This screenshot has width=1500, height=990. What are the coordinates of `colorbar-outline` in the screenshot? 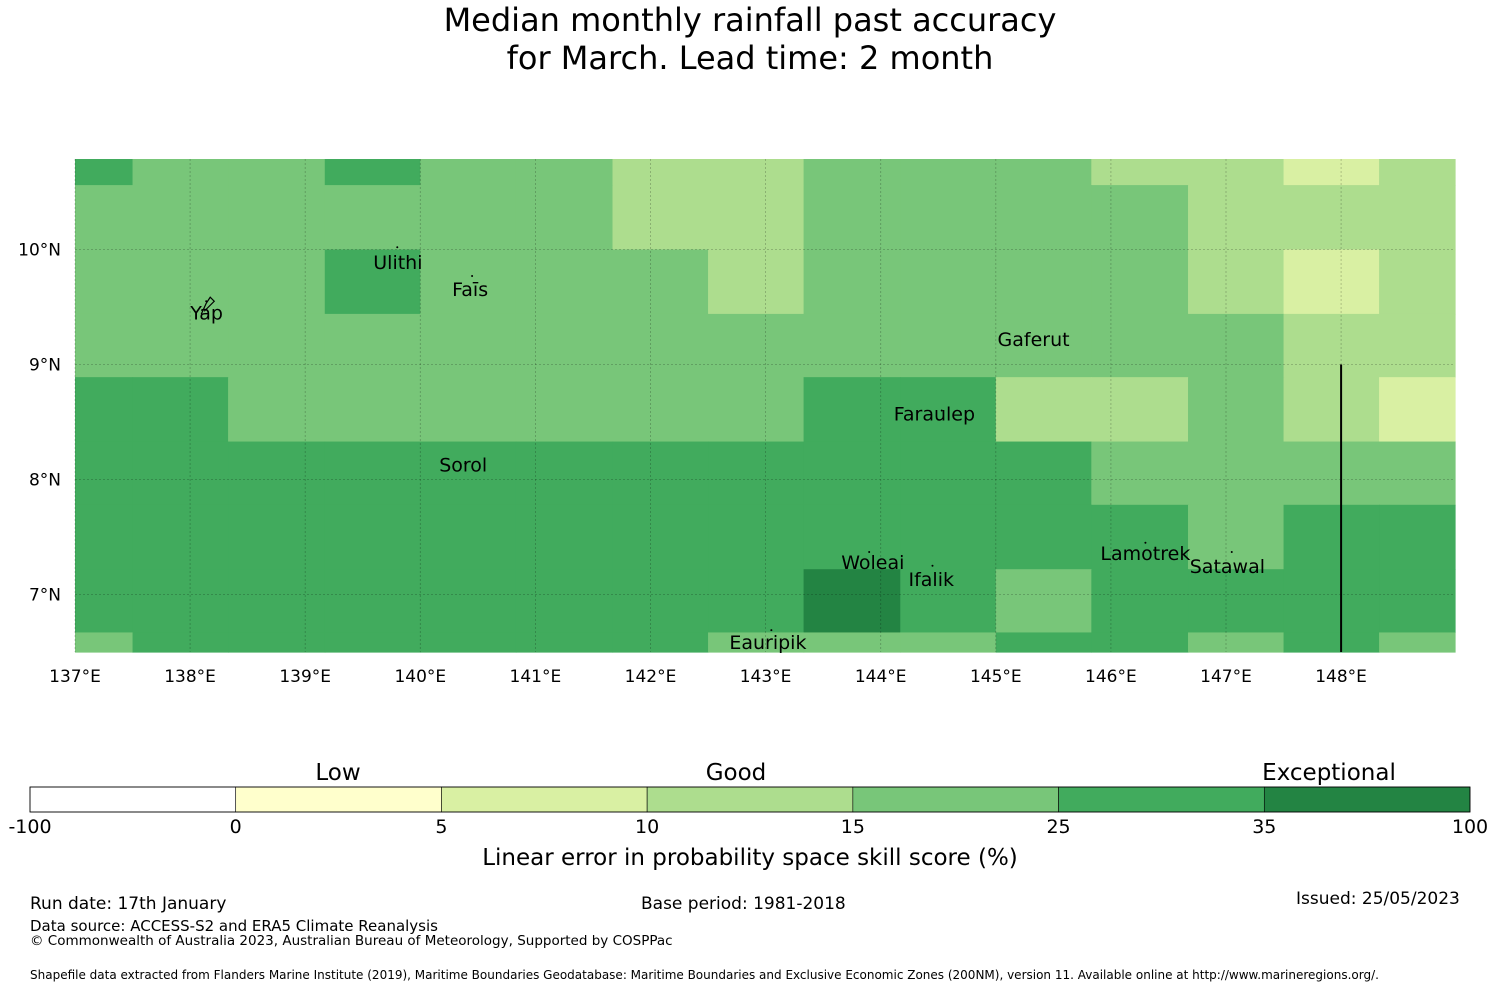 It's located at (750, 799).